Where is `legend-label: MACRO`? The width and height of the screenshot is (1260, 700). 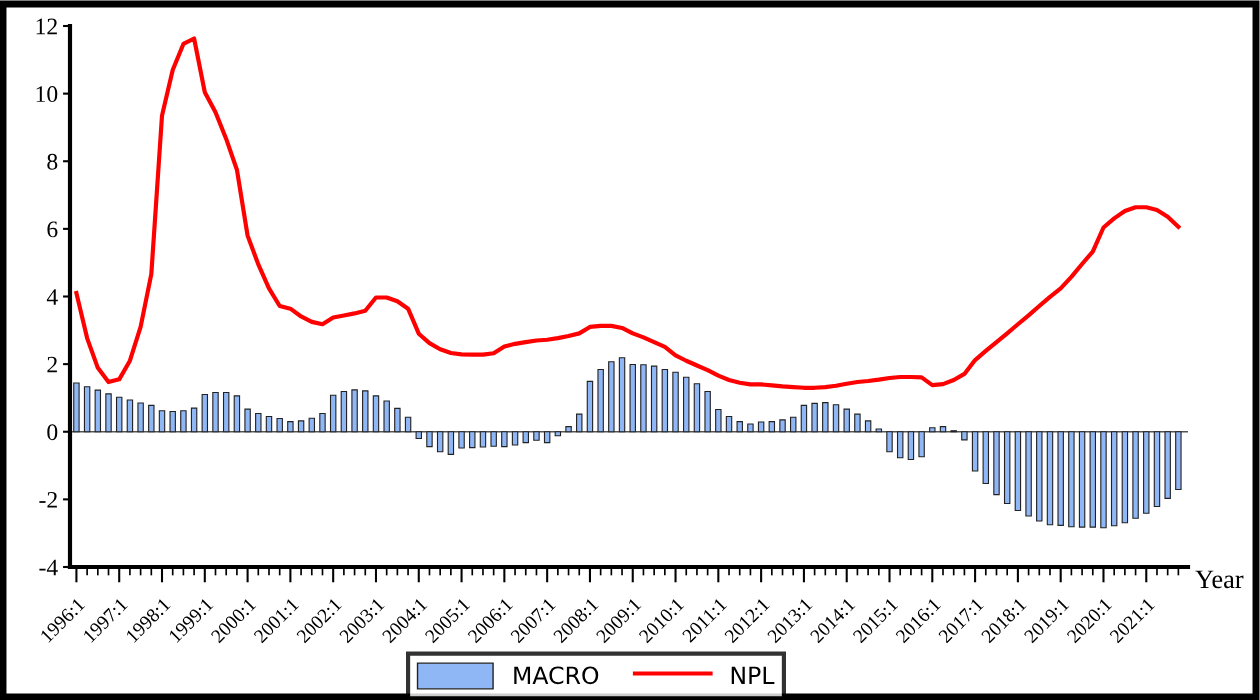 legend-label: MACRO is located at coordinates (556, 675).